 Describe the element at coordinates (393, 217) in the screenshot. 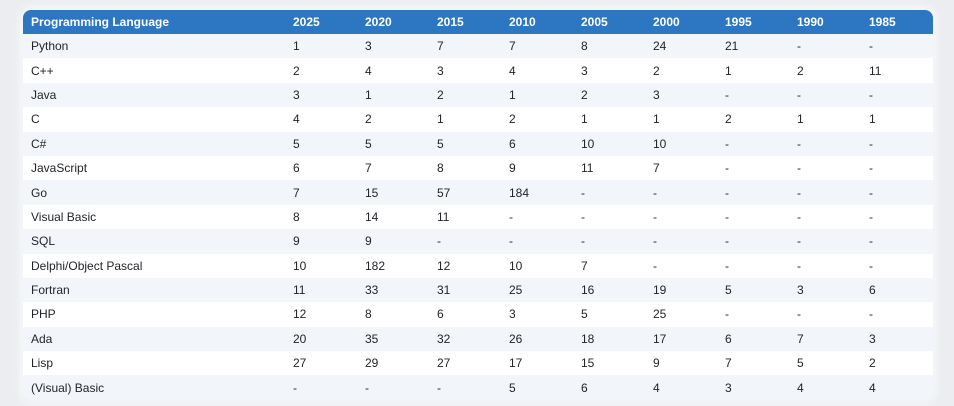

I see `rank-cell: 14` at that location.